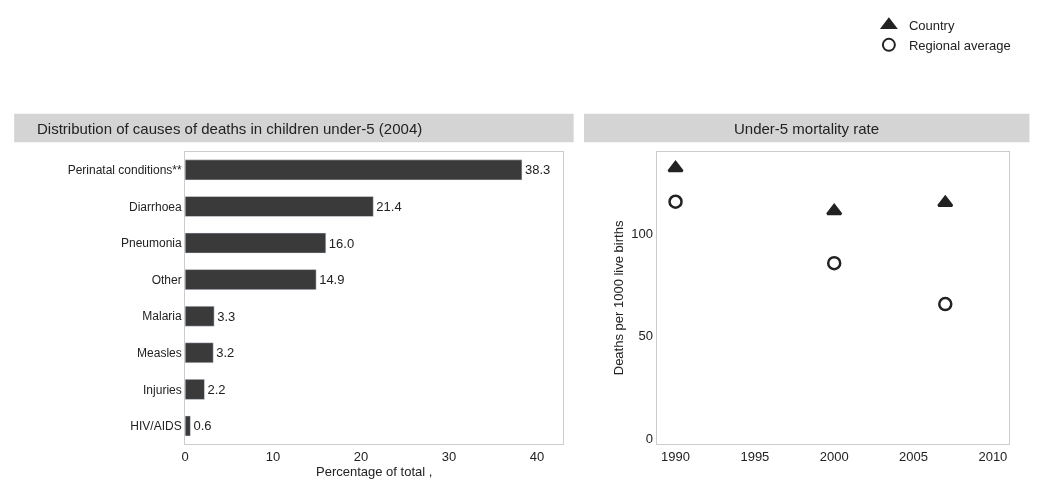  Describe the element at coordinates (166, 279) in the screenshot. I see `y-tick-label: Other` at that location.